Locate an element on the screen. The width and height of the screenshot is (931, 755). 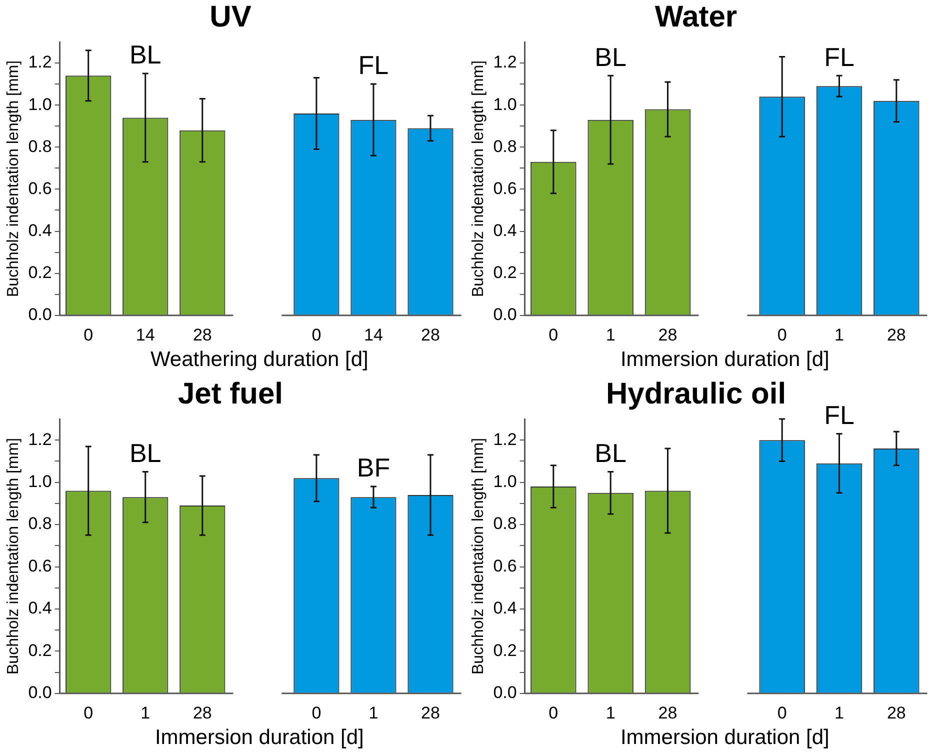
chart-title: Hydraulic oil is located at coordinates (696, 393).